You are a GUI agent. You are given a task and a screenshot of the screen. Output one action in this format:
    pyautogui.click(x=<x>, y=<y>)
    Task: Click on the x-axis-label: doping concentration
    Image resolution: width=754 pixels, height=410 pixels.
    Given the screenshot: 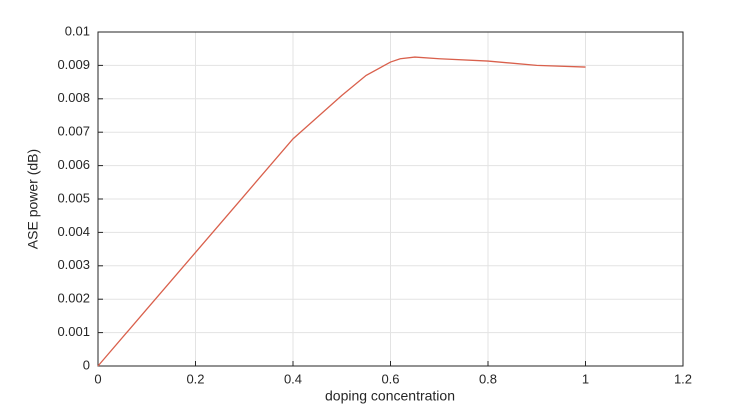 What is the action you would take?
    pyautogui.click(x=390, y=396)
    